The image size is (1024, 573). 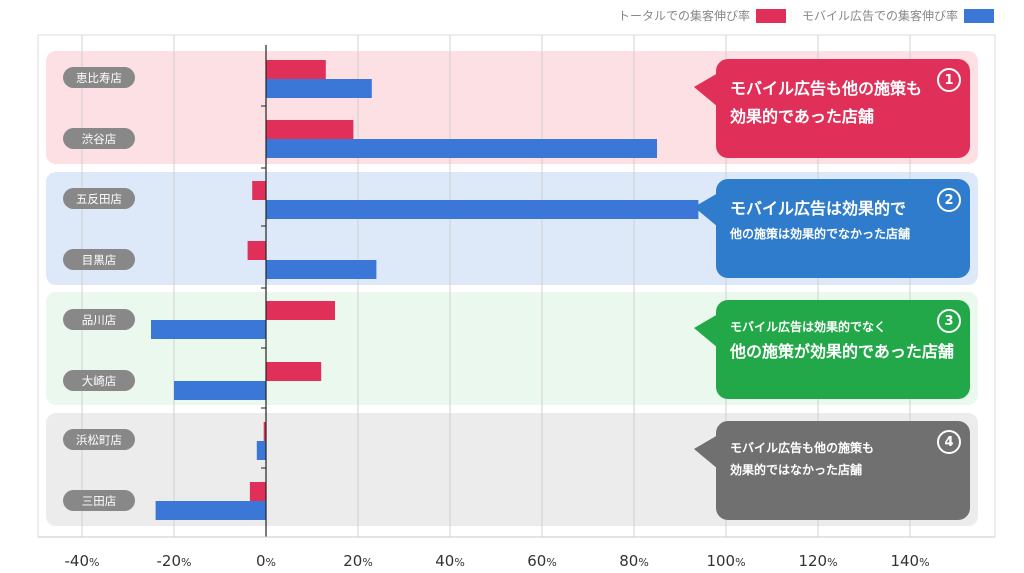 I want to click on callout-1: 1 モバイル広告も他の施策も 効果的であった店舗, so click(x=832, y=108).